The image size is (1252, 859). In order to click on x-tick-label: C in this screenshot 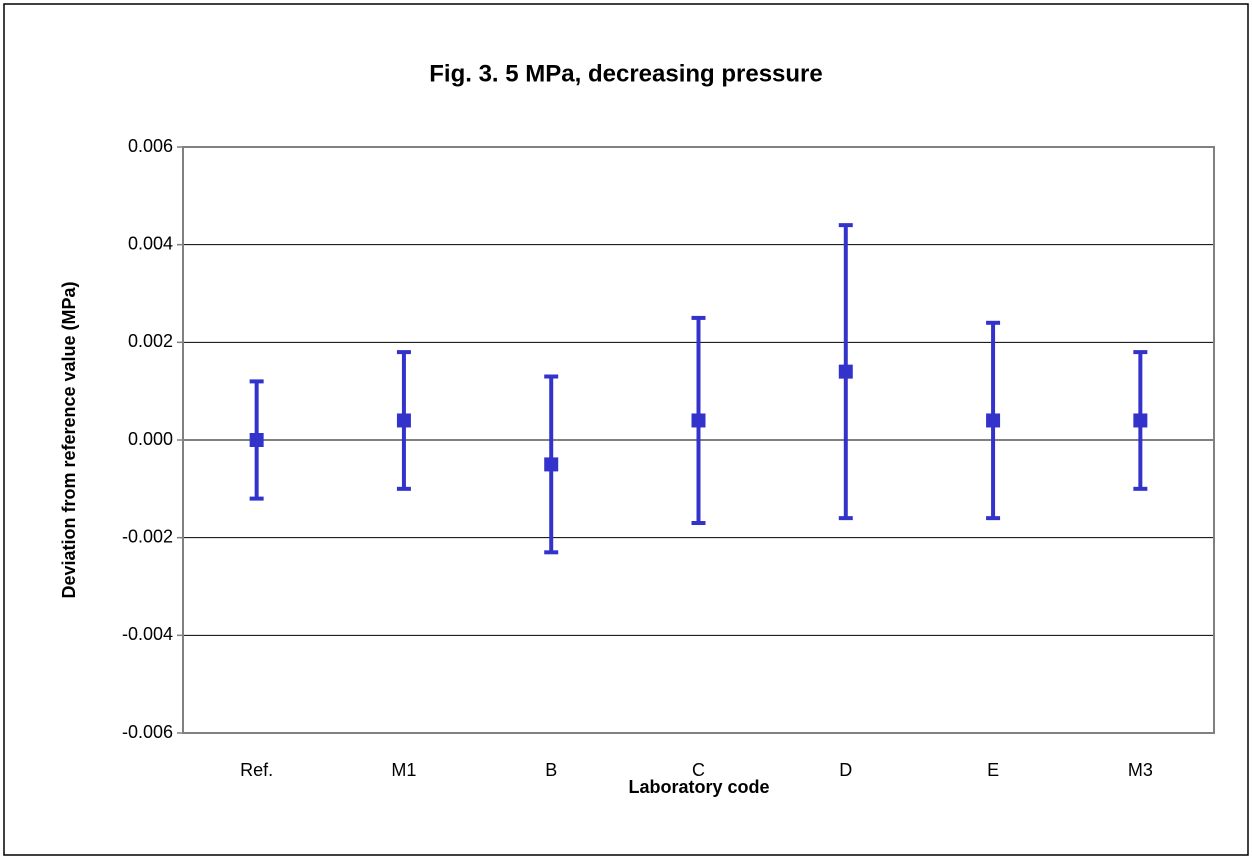, I will do `click(698, 770)`.